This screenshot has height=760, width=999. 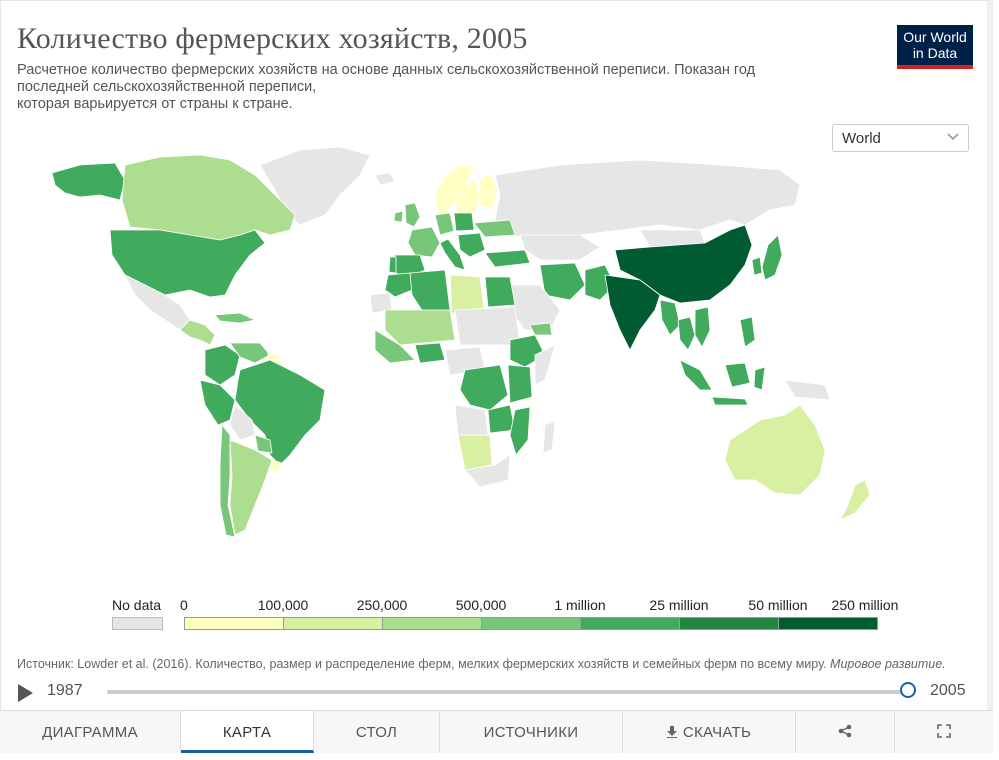 I want to click on region-colombia, so click(x=222, y=365).